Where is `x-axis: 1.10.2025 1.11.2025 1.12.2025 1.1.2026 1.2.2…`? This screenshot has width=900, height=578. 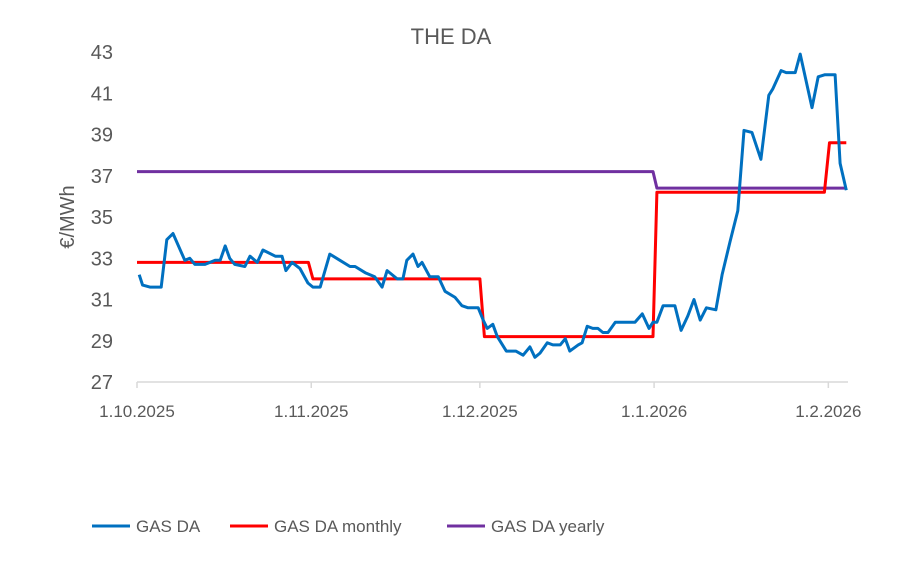 x-axis: 1.10.2025 1.11.2025 1.12.2025 1.1.2026 1.2.2… is located at coordinates (480, 401).